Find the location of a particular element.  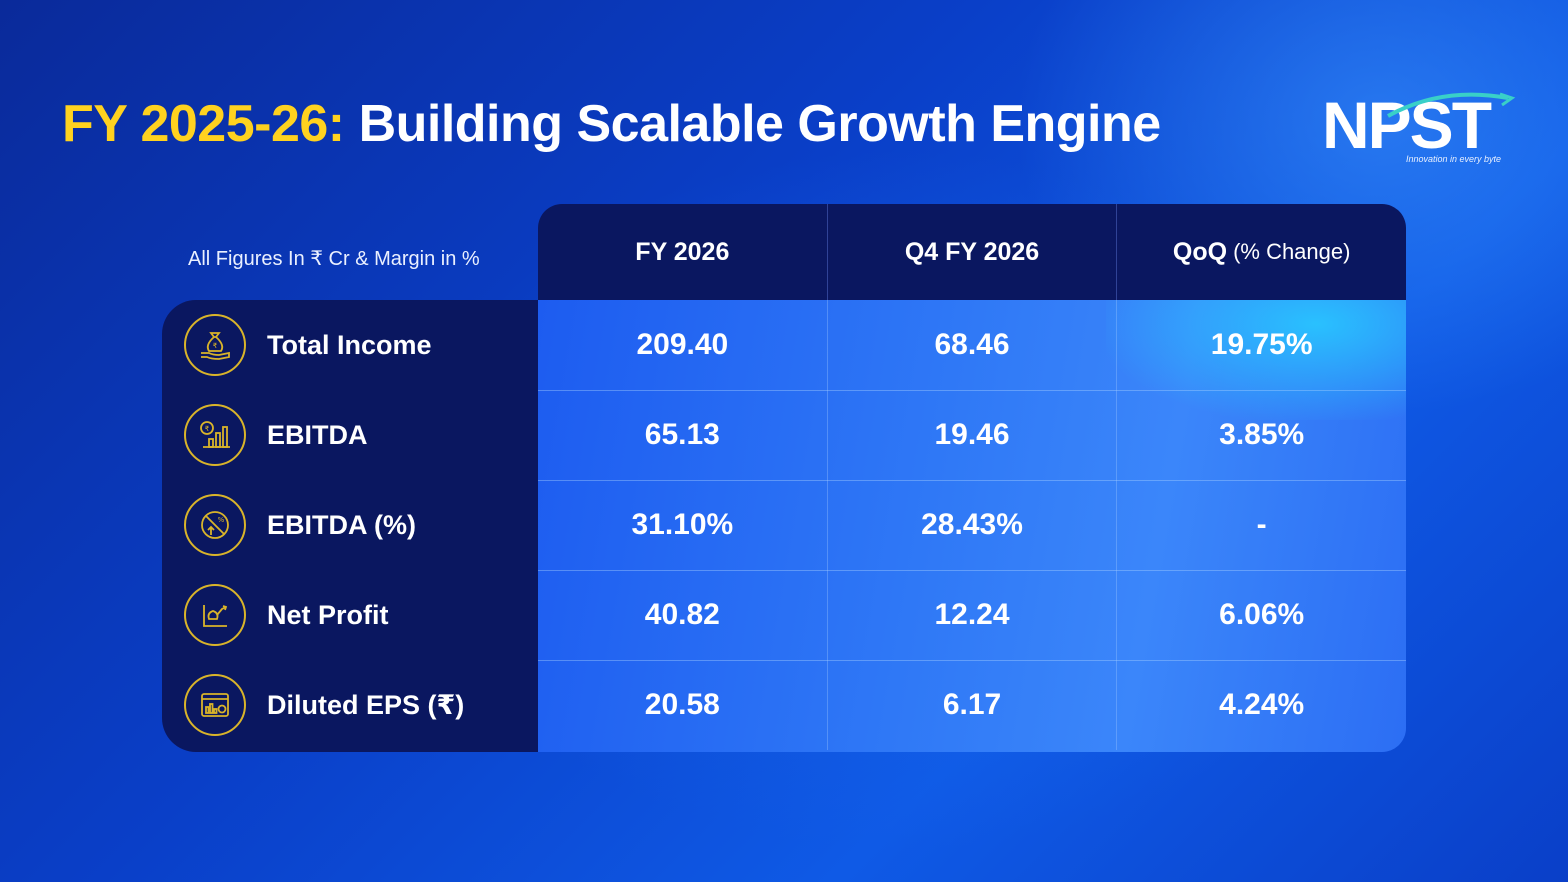

value-cell: 6.06% is located at coordinates (1261, 615).